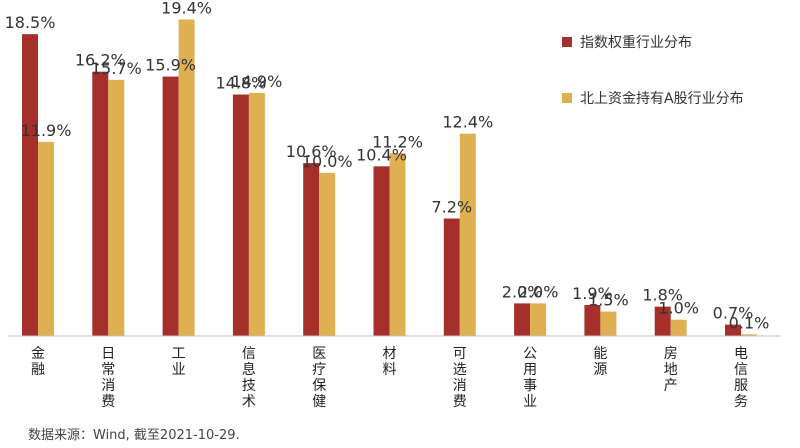  I want to click on value-label-northbound-0: 11.9%, so click(46, 130).